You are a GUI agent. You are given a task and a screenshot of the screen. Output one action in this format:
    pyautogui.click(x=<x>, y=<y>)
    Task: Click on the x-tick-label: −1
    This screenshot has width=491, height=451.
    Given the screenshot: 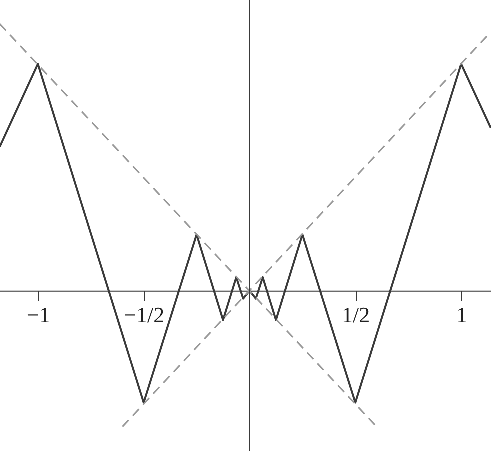 What is the action you would take?
    pyautogui.click(x=38, y=315)
    